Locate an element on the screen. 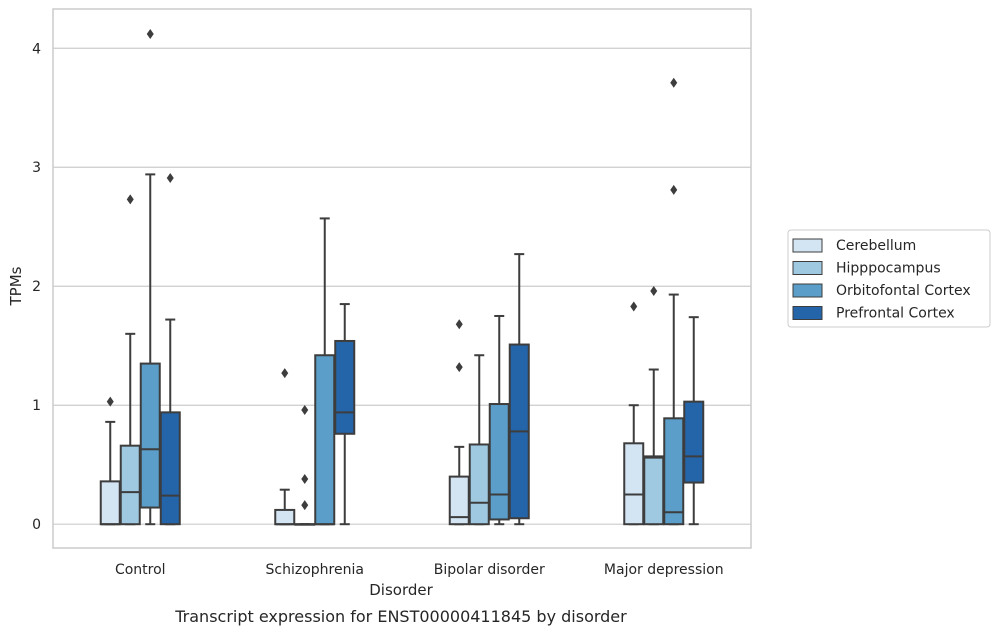  box-bipolar-disorder-cerebellum is located at coordinates (459, 422).